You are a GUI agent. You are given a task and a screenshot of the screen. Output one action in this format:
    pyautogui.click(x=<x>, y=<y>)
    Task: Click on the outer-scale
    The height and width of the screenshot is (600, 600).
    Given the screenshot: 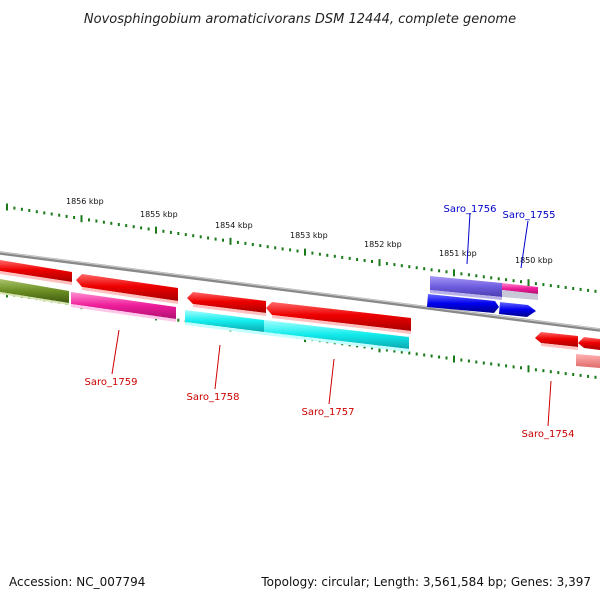 What is the action you would take?
    pyautogui.click(x=301, y=248)
    